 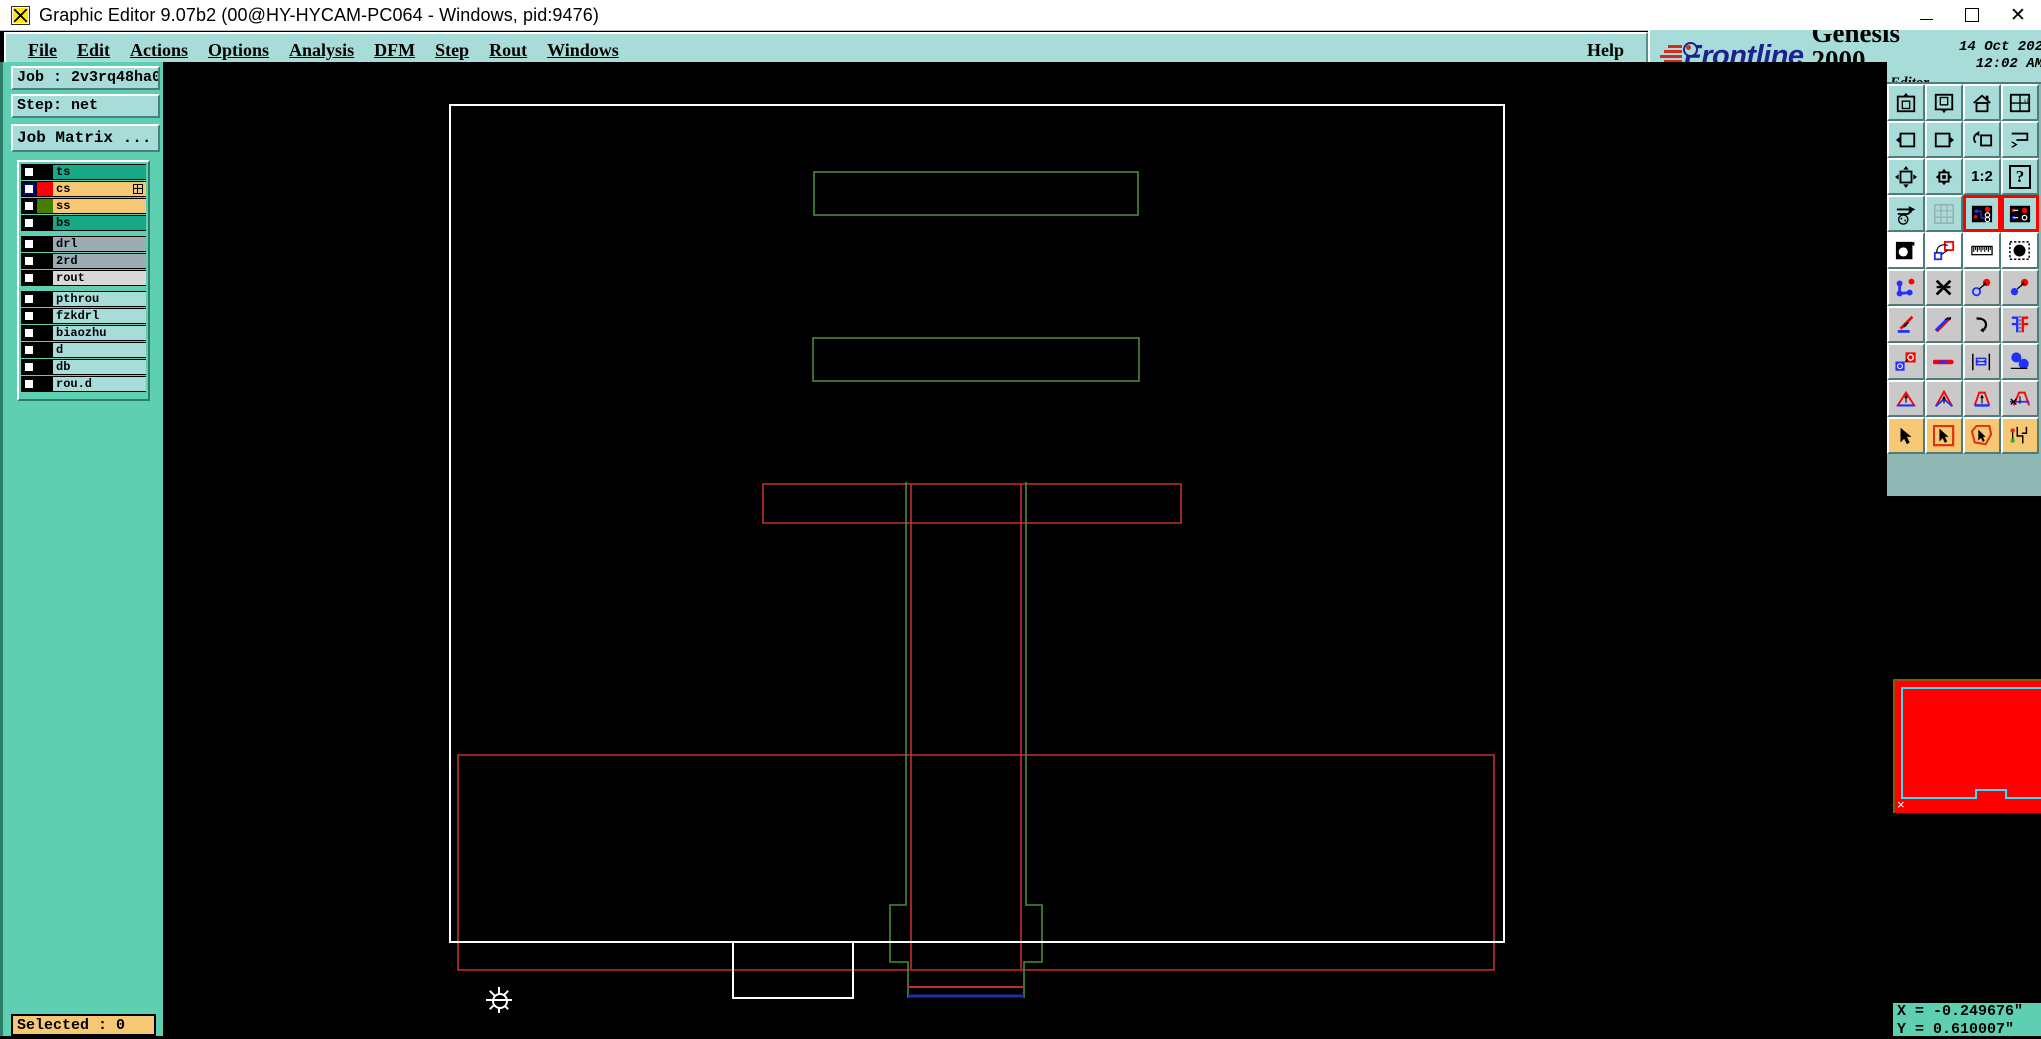 What do you see at coordinates (1944, 102) in the screenshot?
I see `zoom-out-box-icon` at bounding box center [1944, 102].